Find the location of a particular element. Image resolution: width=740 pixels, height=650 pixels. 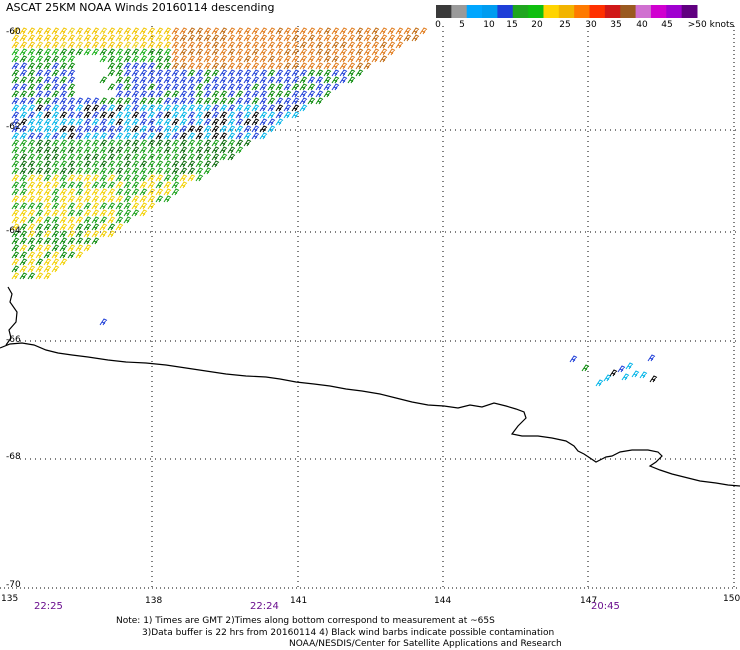

lon-label-141: 141 is located at coordinates (299, 601).